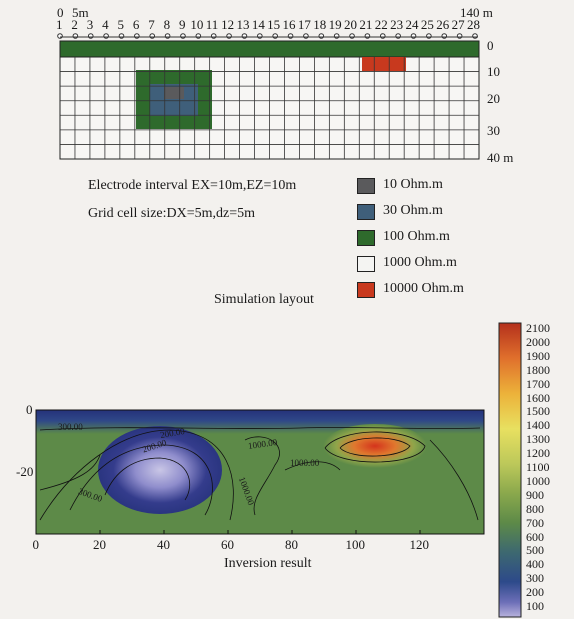 This screenshot has height=619, width=574. Describe the element at coordinates (182, 24) in the screenshot. I see `electrode-number: 9` at that location.